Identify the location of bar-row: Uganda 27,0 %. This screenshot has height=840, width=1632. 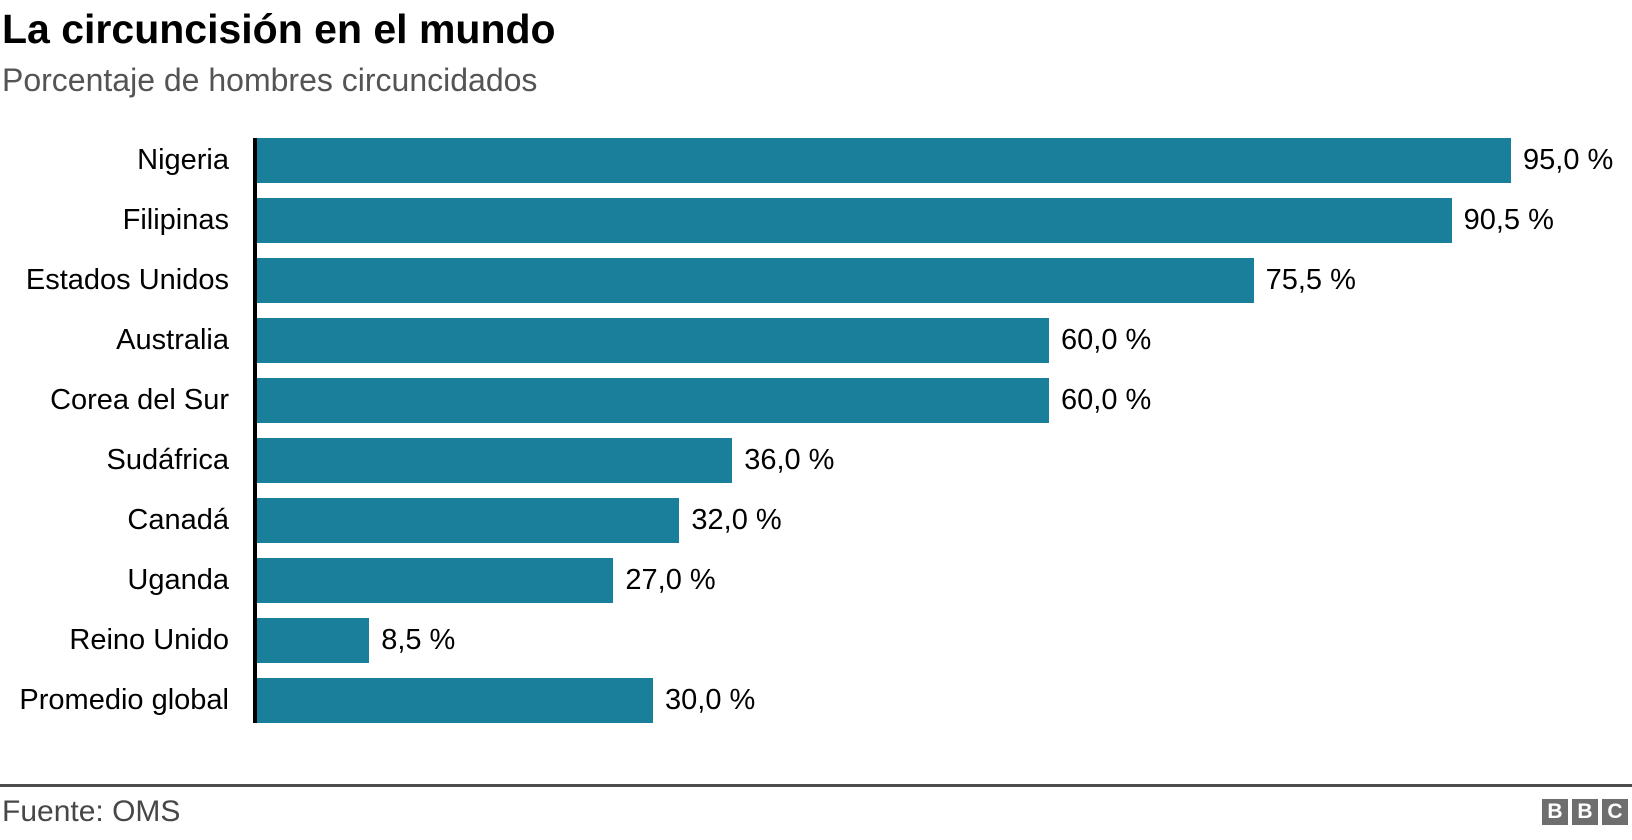
(879, 581).